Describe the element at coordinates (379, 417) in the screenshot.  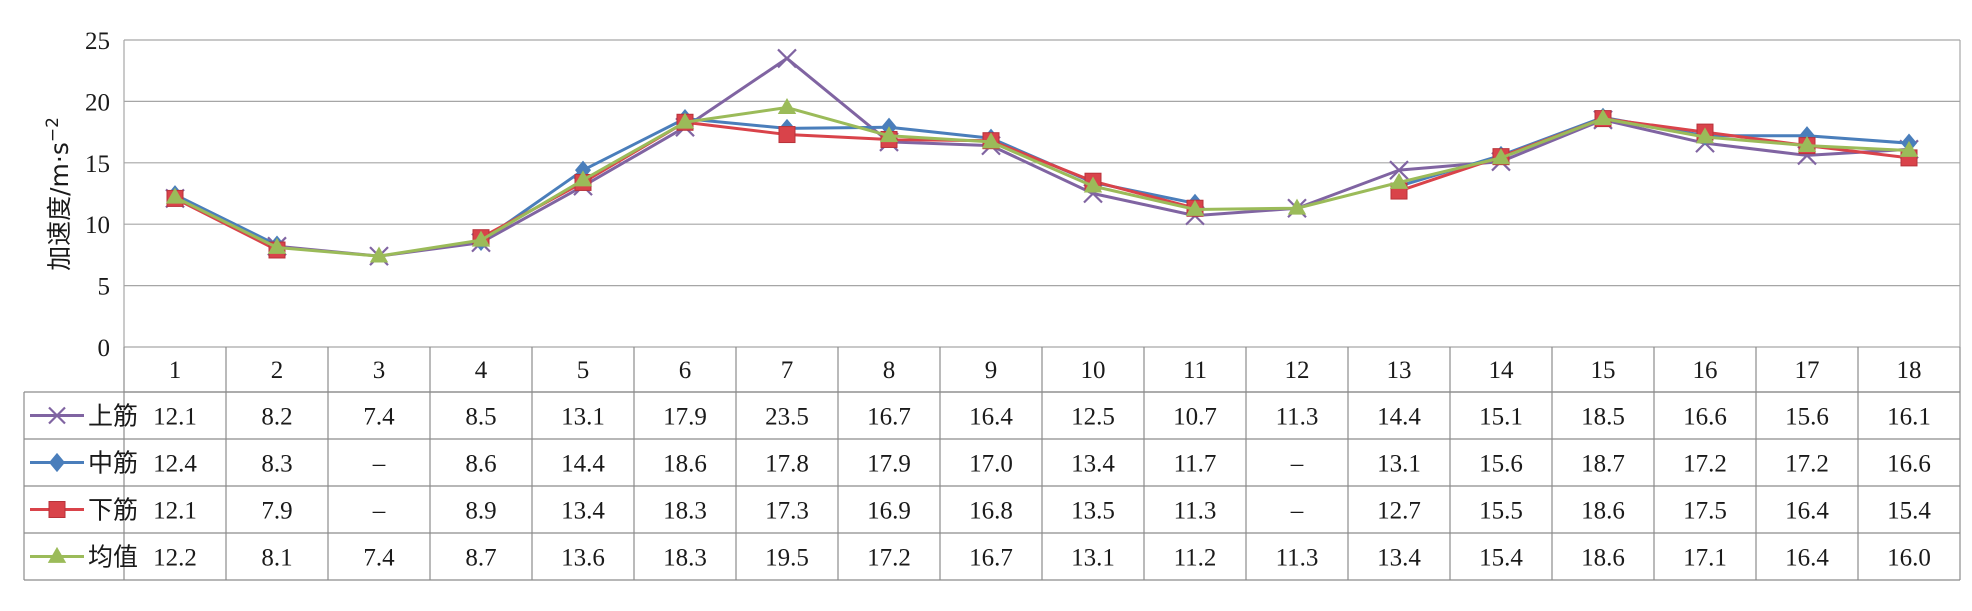
I see `table-cell-value: 7.4` at that location.